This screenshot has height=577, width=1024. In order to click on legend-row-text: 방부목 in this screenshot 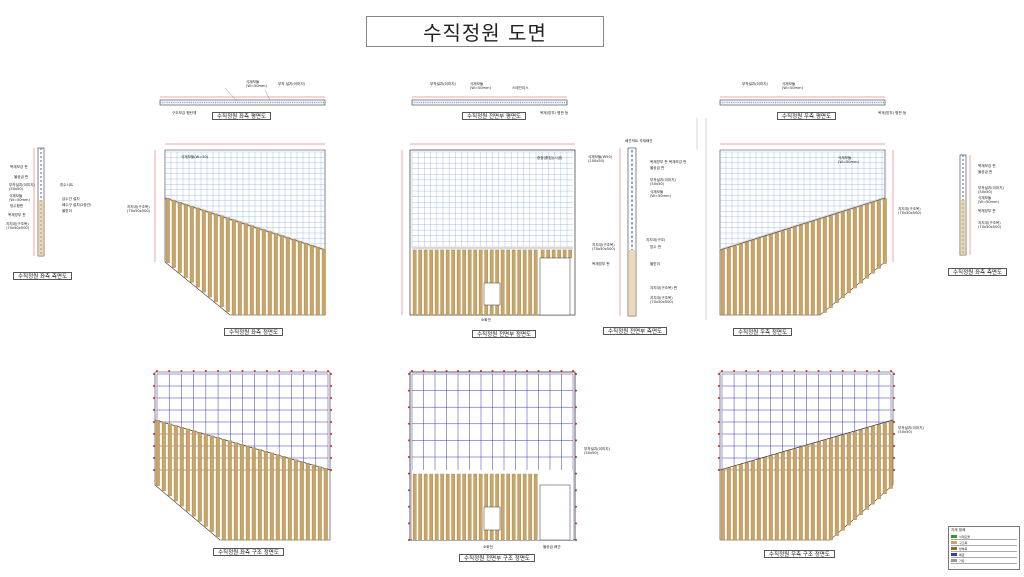, I will do `click(963, 548)`.